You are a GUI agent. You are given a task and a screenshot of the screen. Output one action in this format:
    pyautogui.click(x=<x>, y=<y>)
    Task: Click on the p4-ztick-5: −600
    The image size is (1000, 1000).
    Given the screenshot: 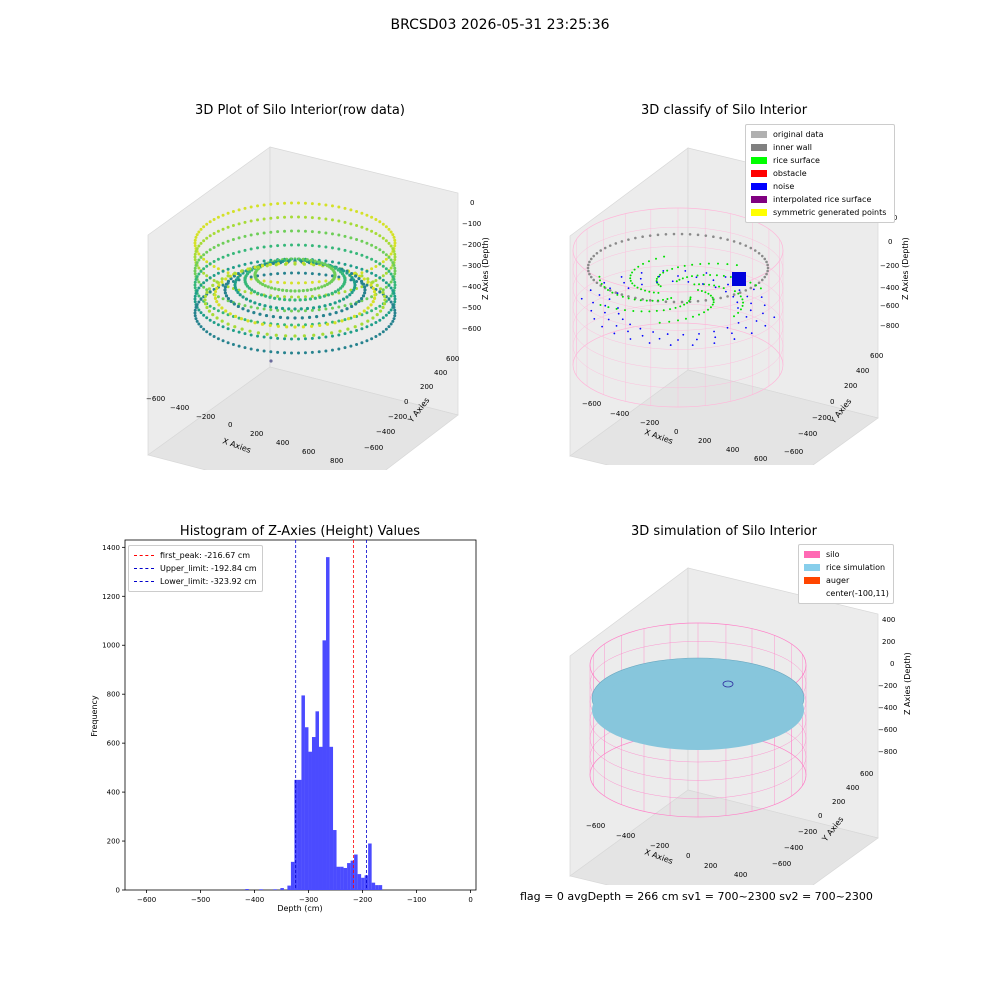 What is the action you would take?
    pyautogui.click(x=887, y=730)
    